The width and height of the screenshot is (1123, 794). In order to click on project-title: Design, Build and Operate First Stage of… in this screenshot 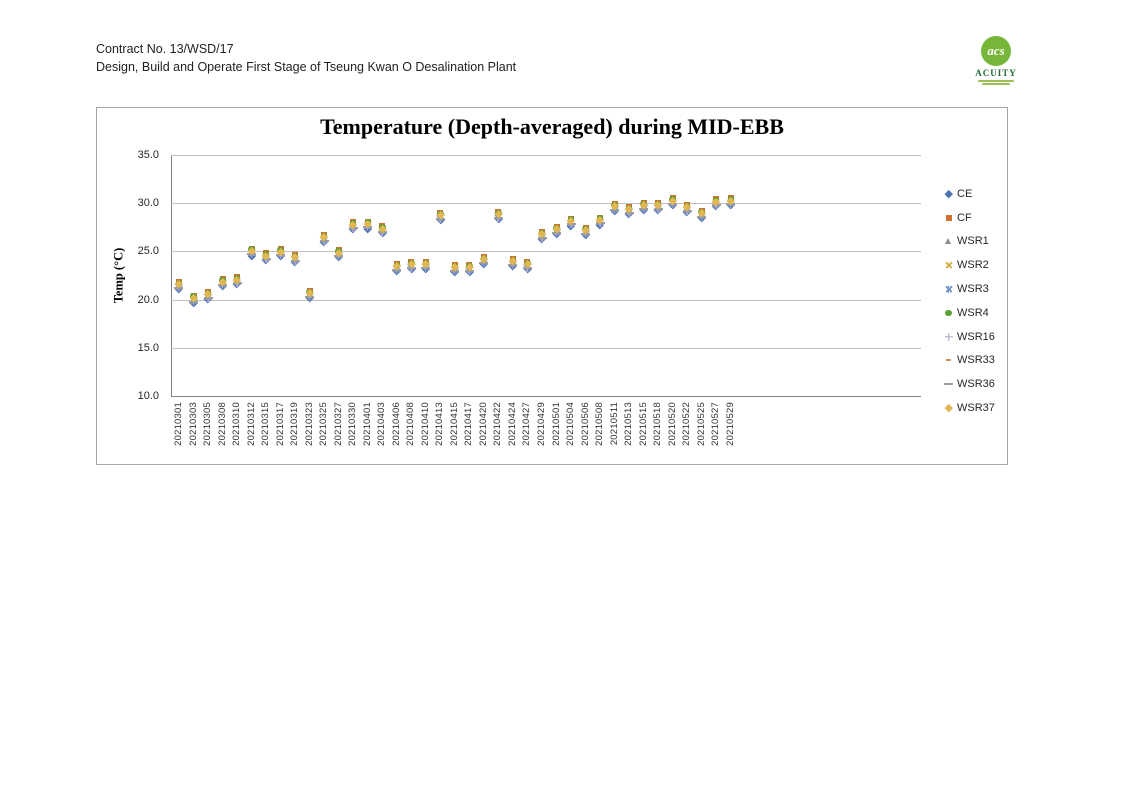, I will do `click(306, 67)`.